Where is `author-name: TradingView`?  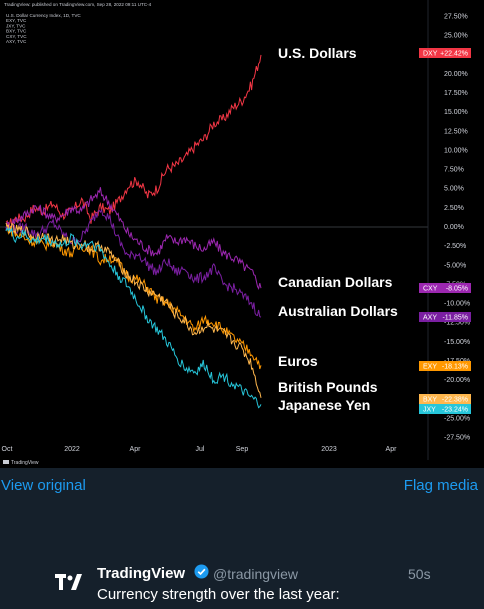 author-name: TradingView is located at coordinates (141, 573).